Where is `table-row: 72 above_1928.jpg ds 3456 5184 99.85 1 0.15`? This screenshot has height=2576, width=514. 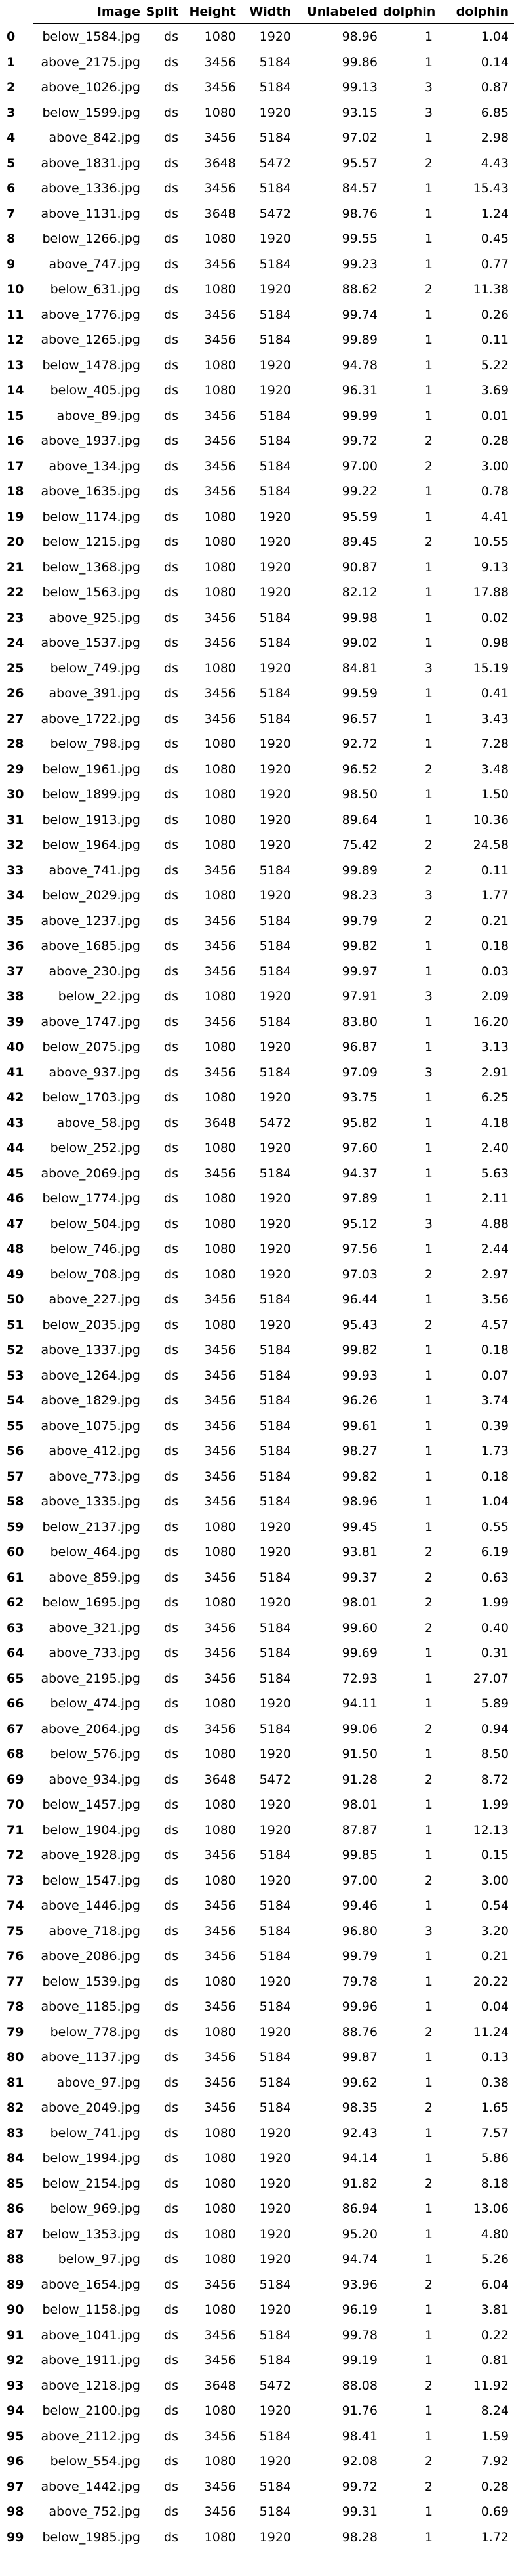 table-row: 72 above_1928.jpg ds 3456 5184 99.85 1 0.15 is located at coordinates (257, 1855).